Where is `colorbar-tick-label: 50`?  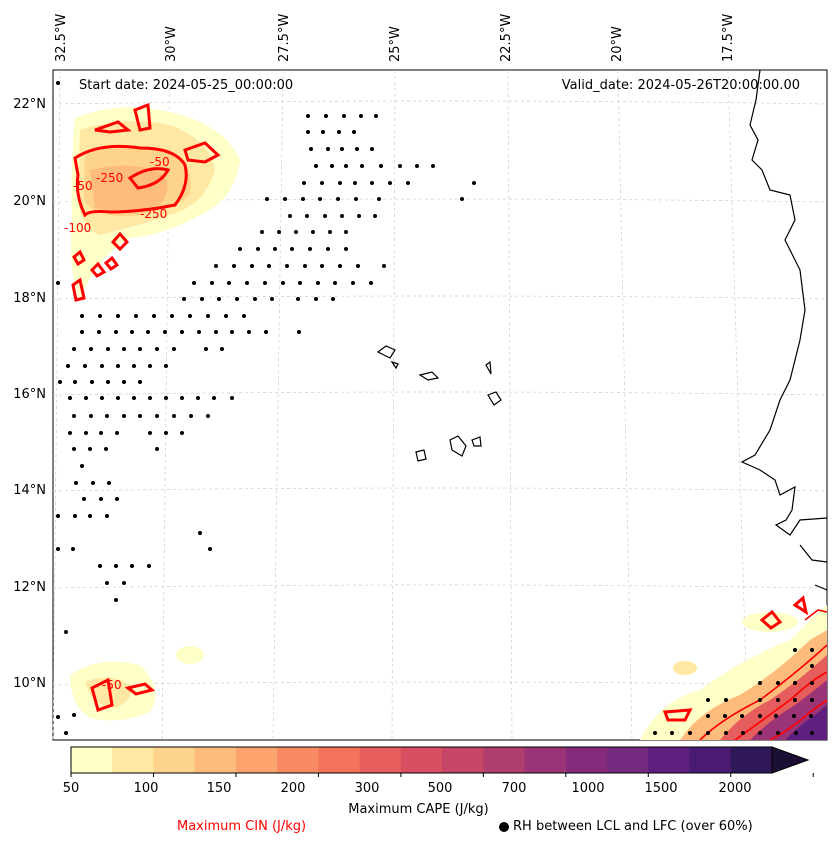 colorbar-tick-label: 50 is located at coordinates (71, 788).